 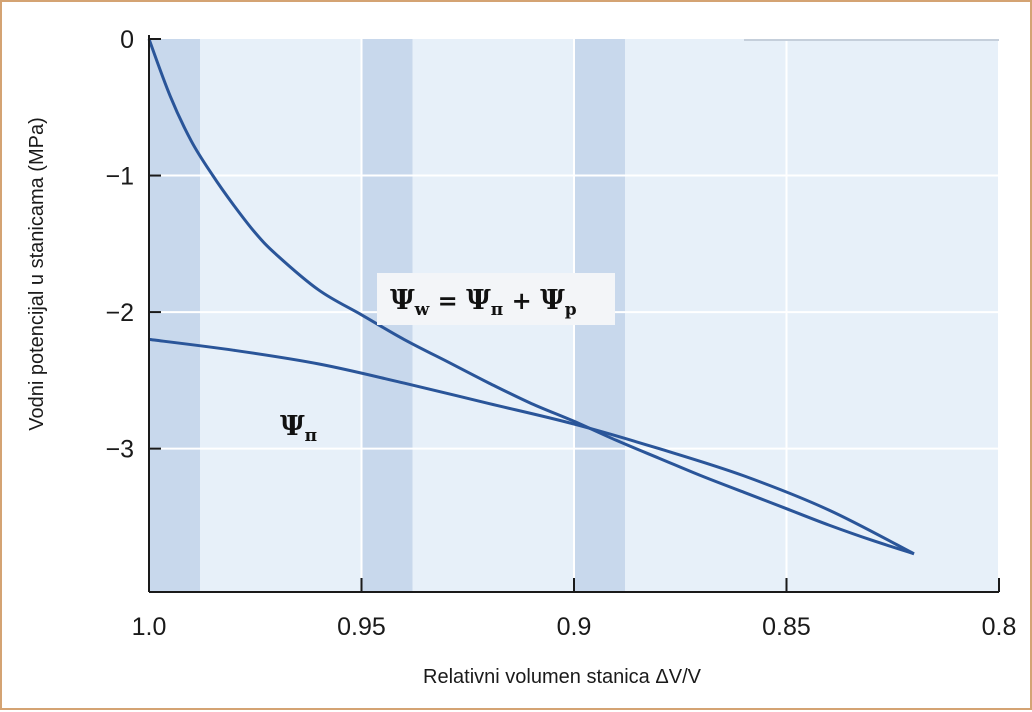 I want to click on psi-pi-label: Ψπ, so click(x=298, y=428).